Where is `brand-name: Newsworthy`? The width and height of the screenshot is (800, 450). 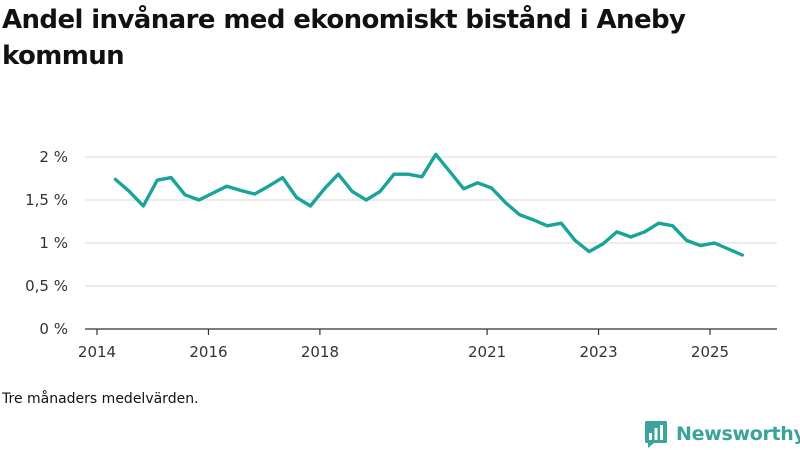 brand-name: Newsworthy is located at coordinates (738, 434).